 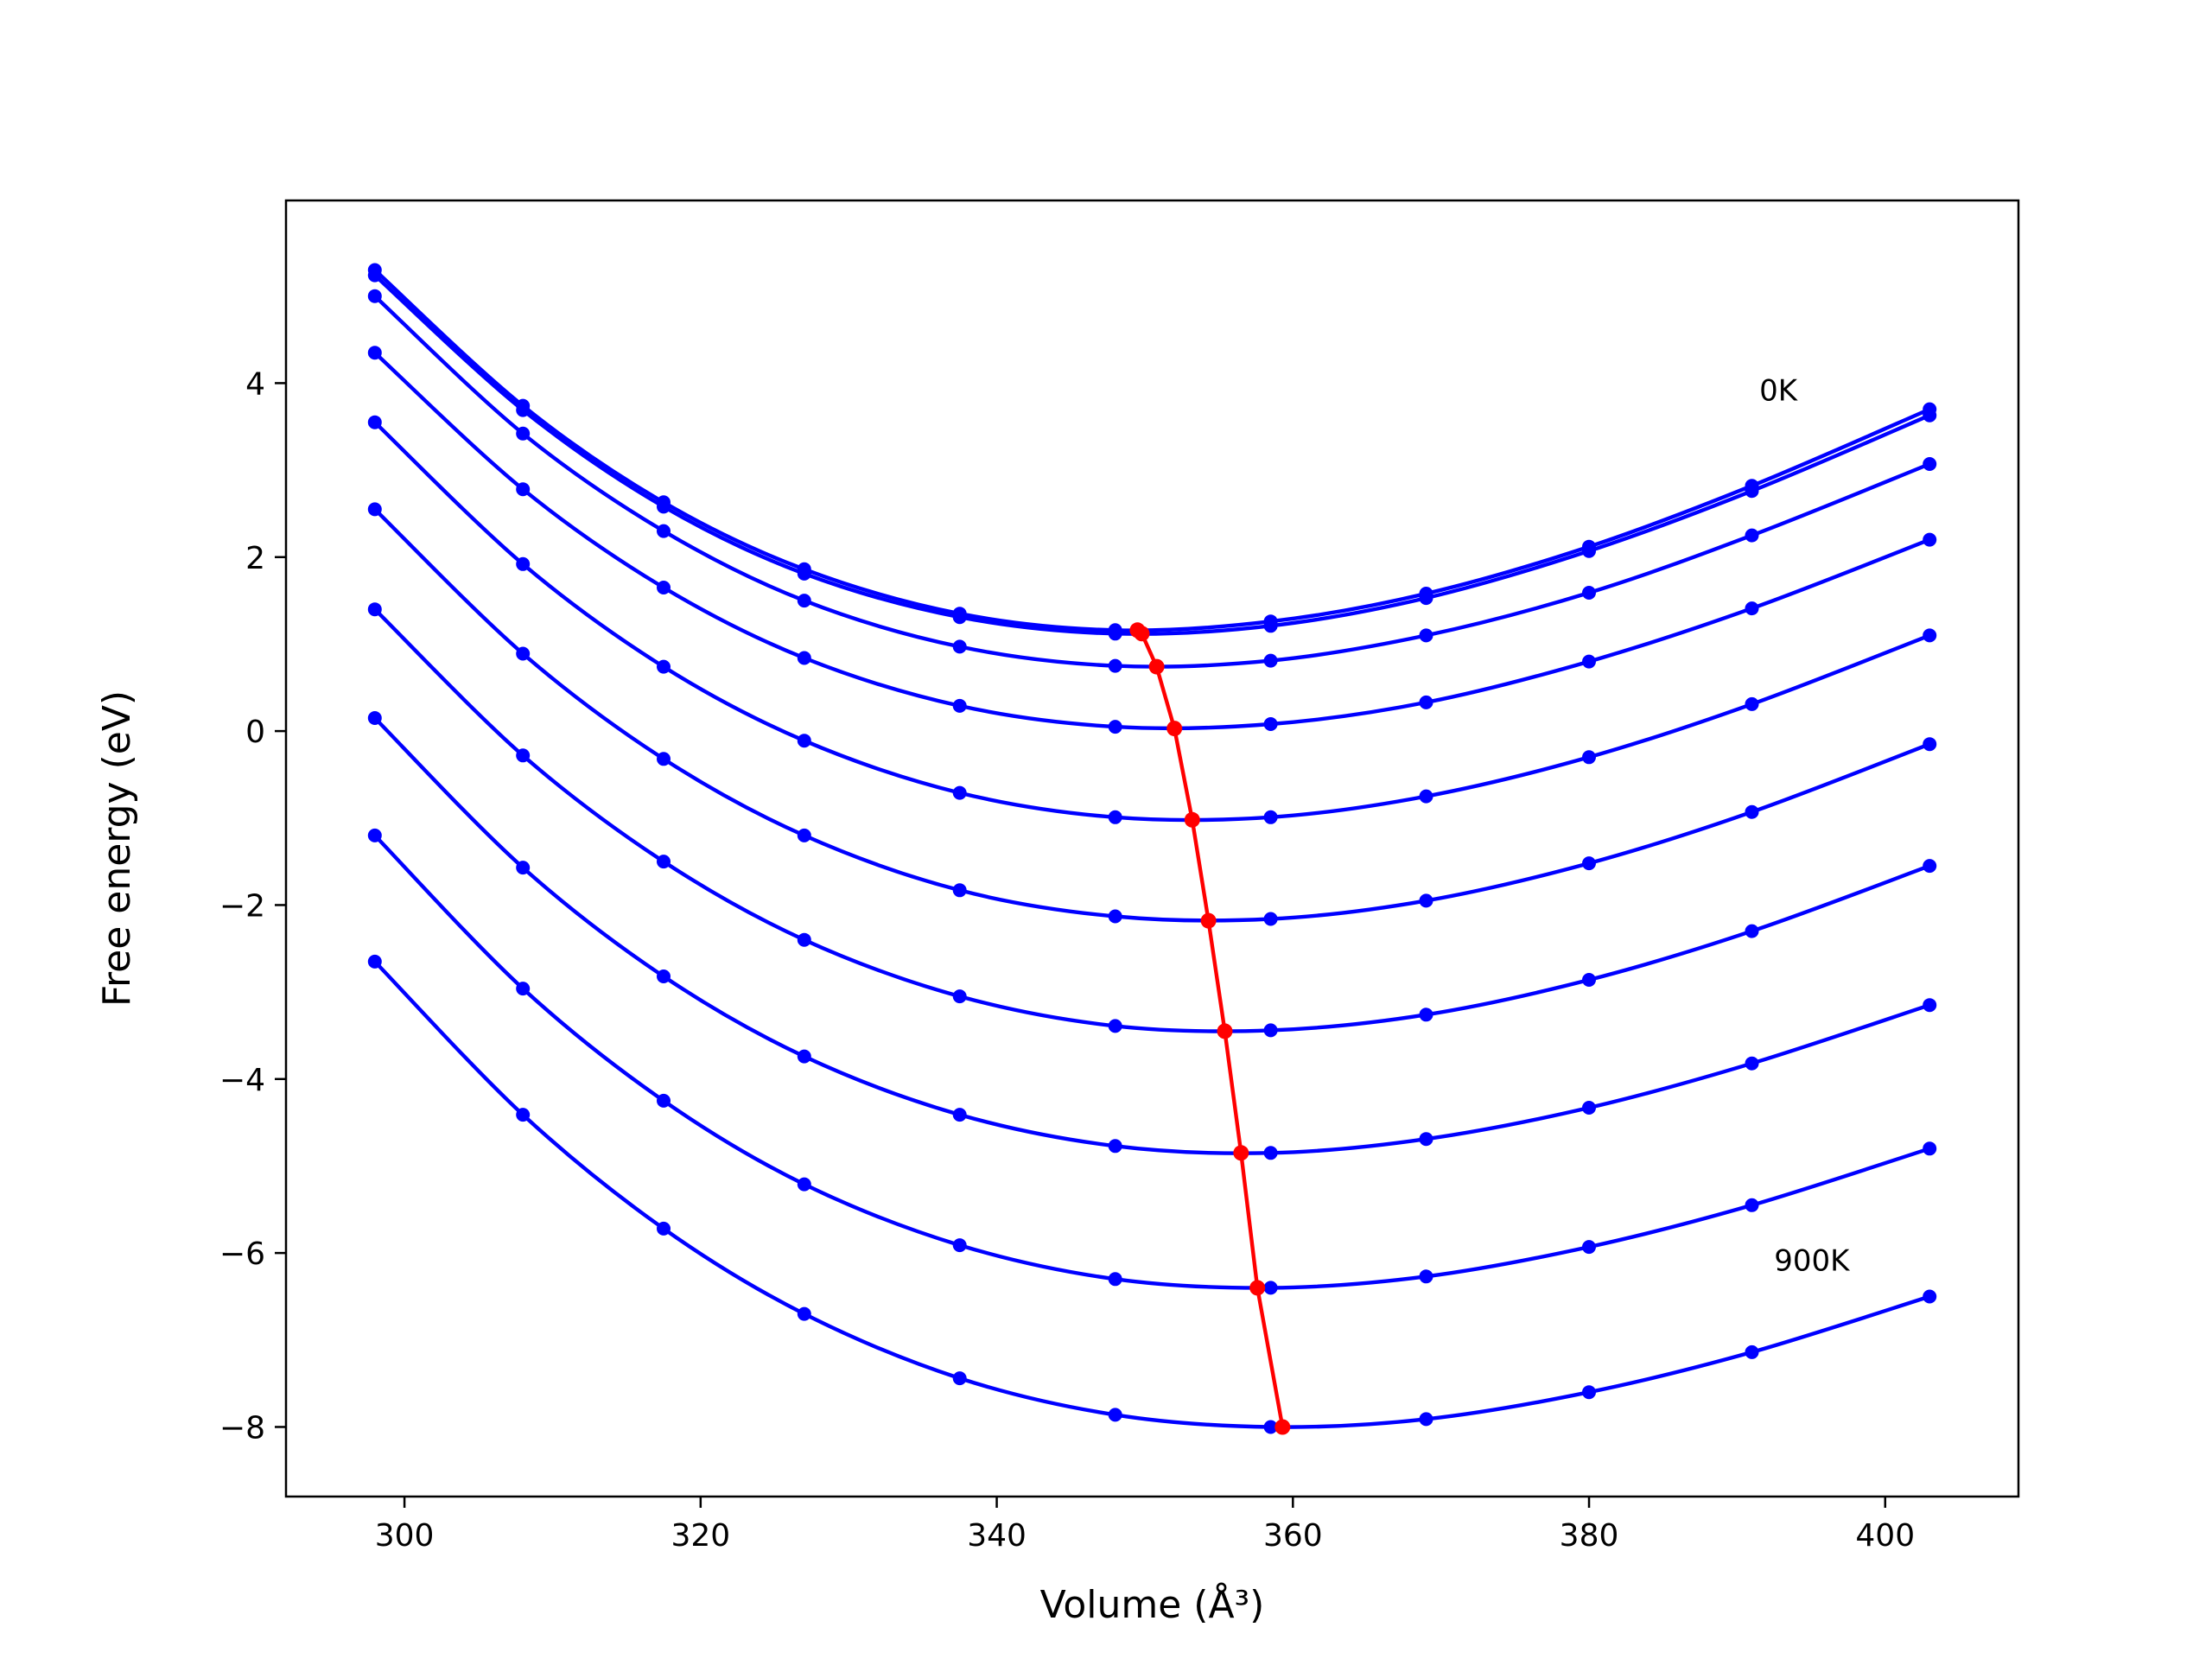 I want to click on x-tick-label: 300, so click(x=405, y=1536).